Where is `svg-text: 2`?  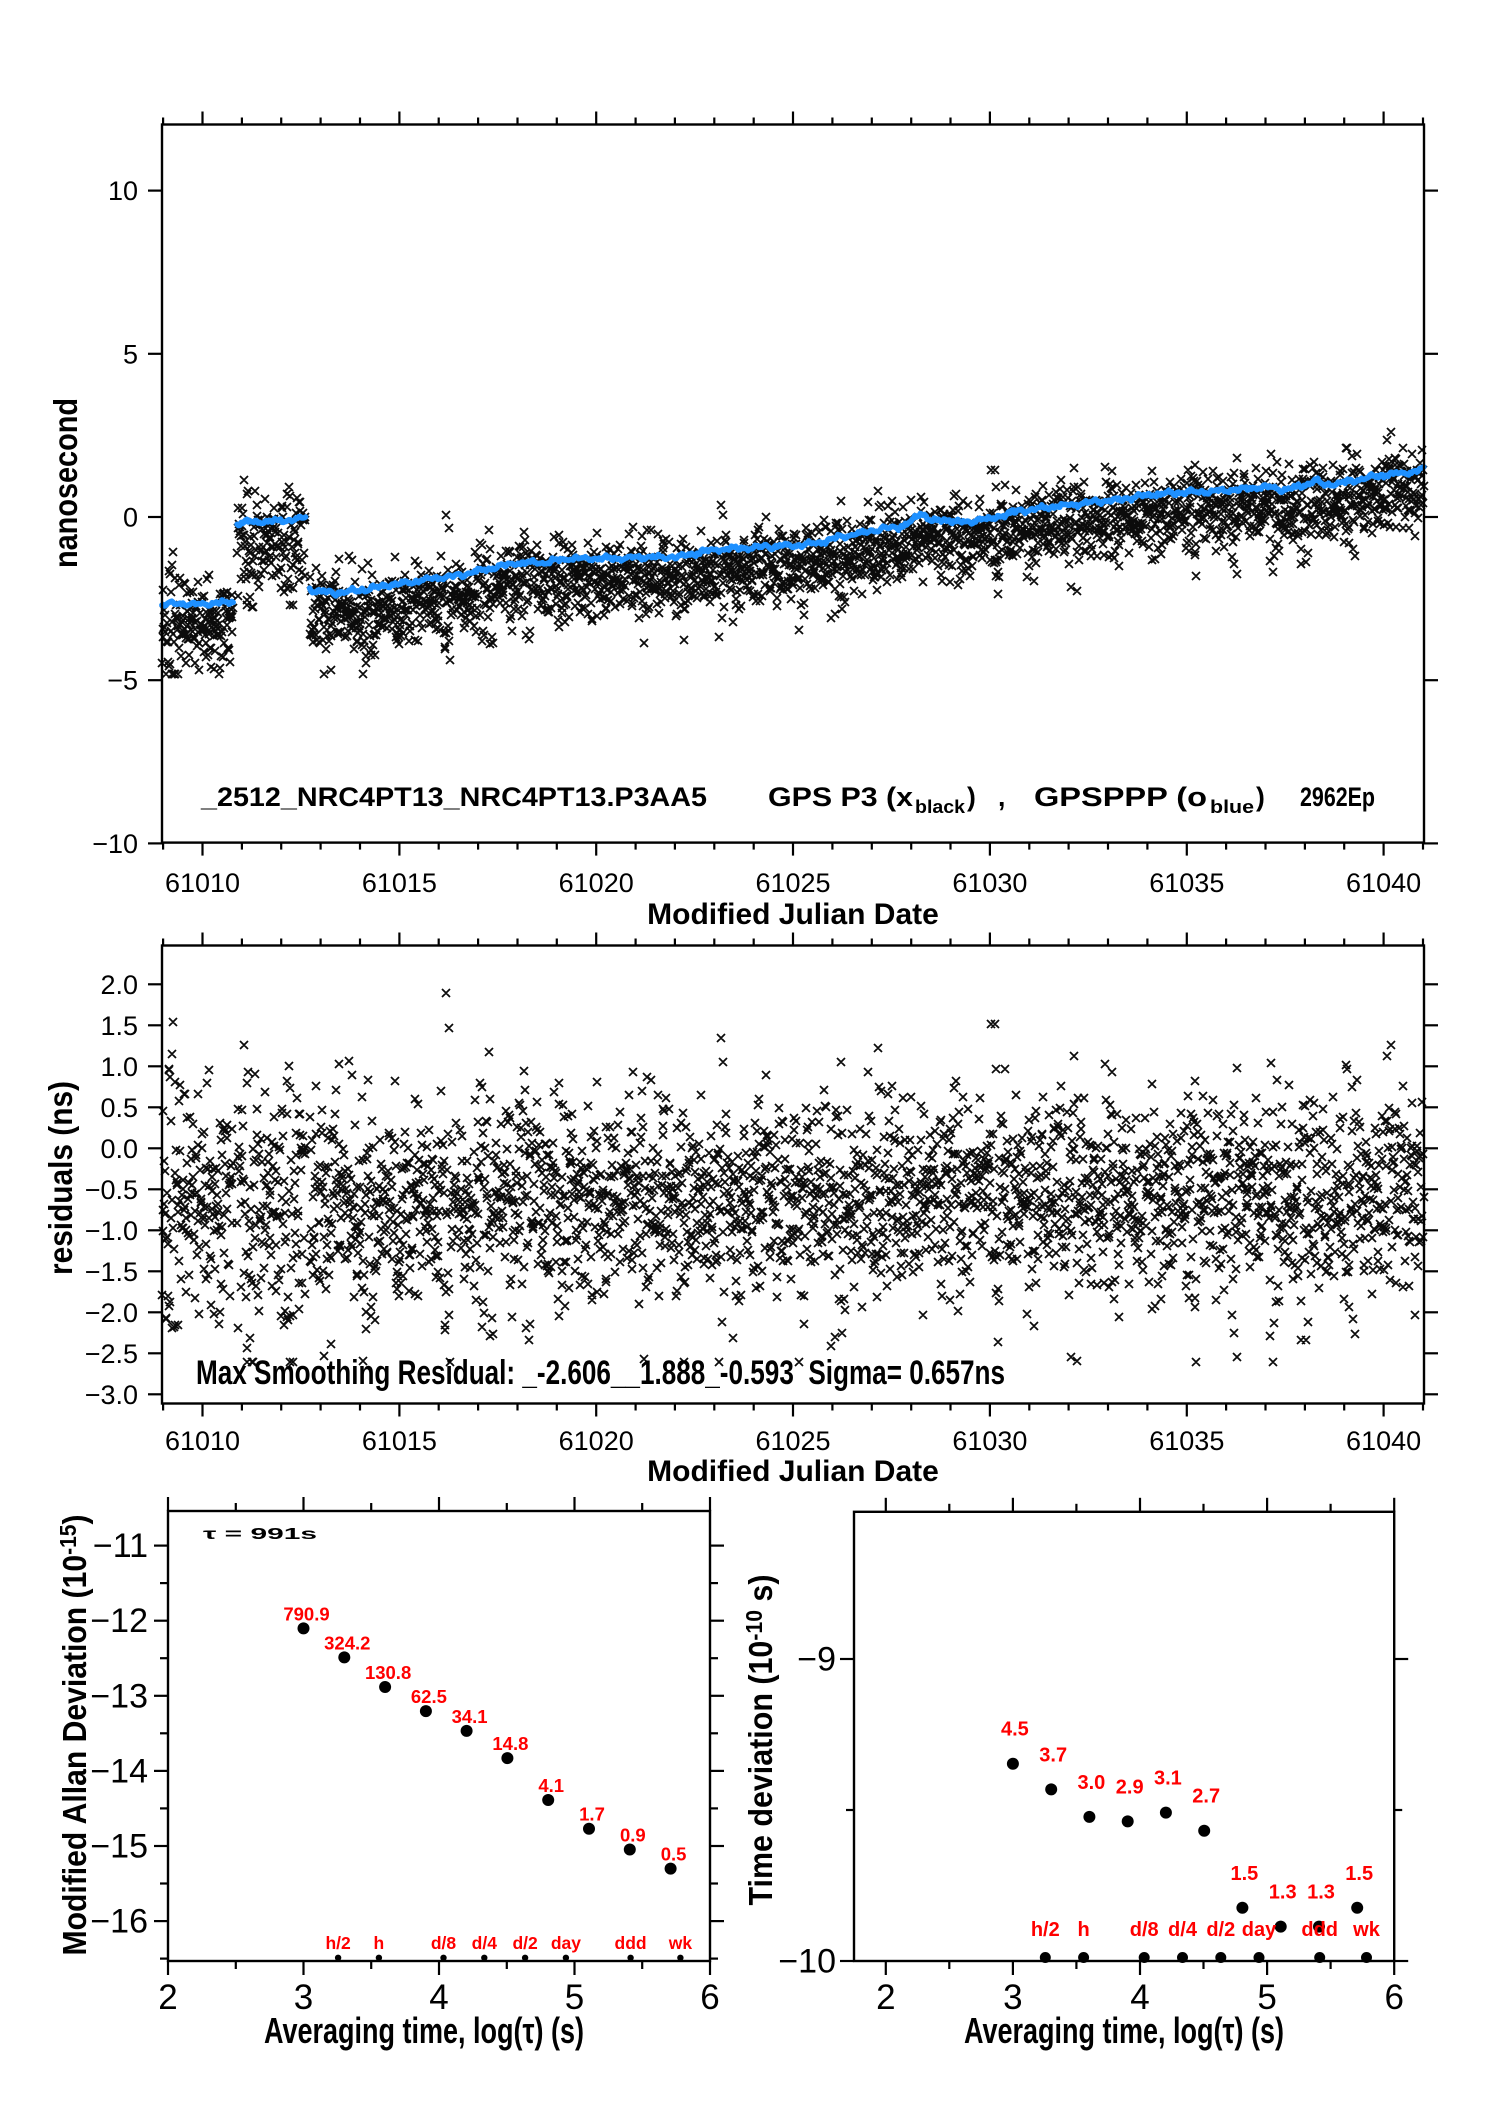 svg-text: 2 is located at coordinates (167, 1997).